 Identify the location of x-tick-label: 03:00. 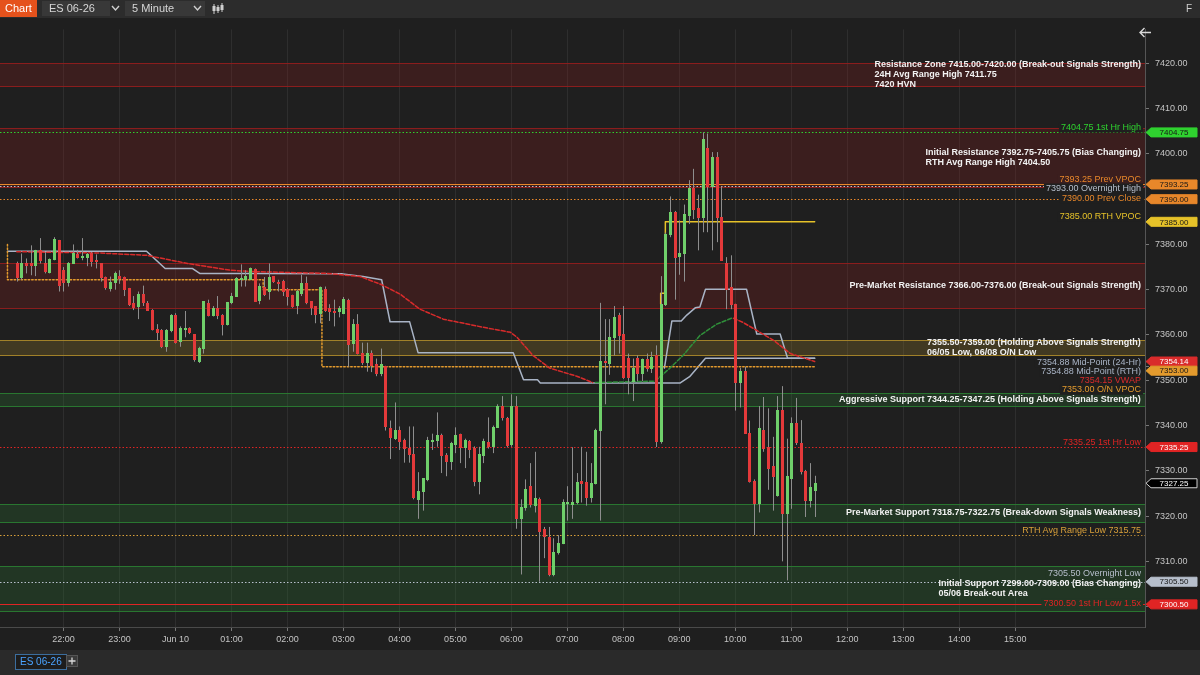
(343, 638).